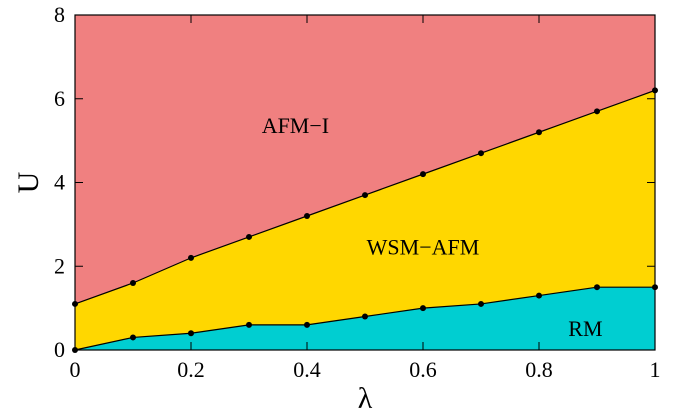 The height and width of the screenshot is (418, 683). I want to click on y-tick-label: 8, so click(59, 14).